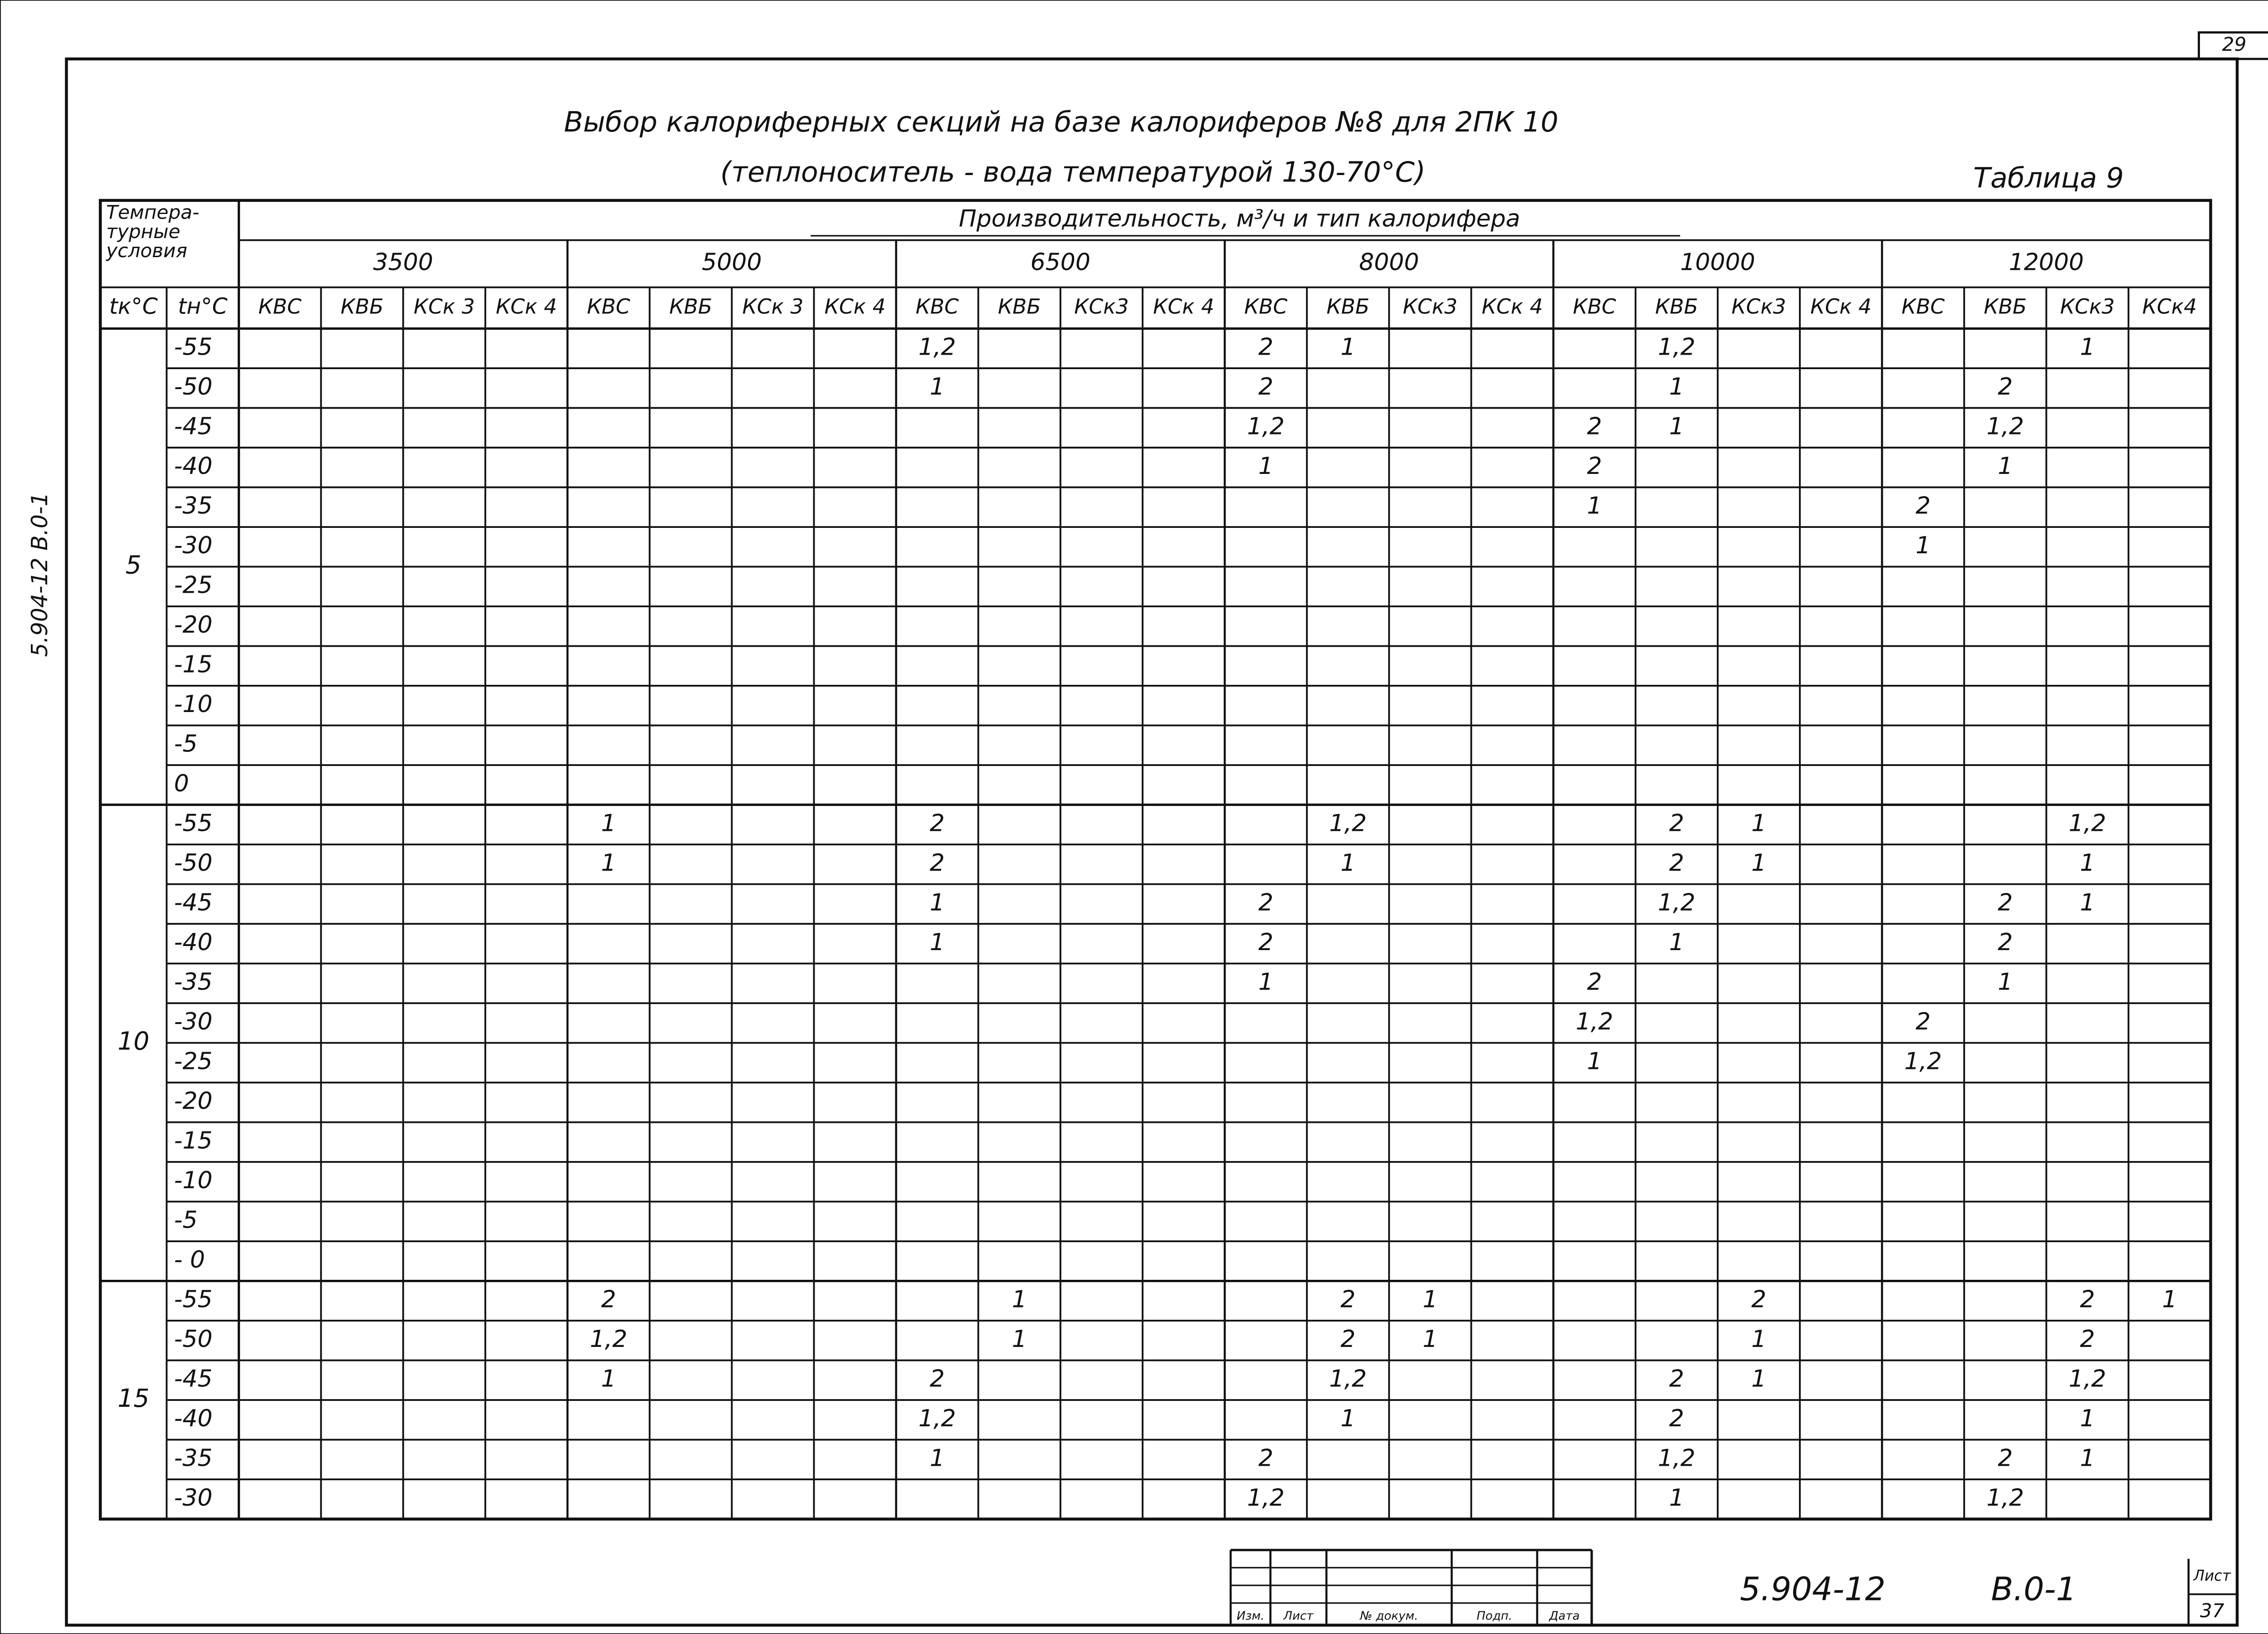  I want to click on tn-value: 0, so click(182, 783).